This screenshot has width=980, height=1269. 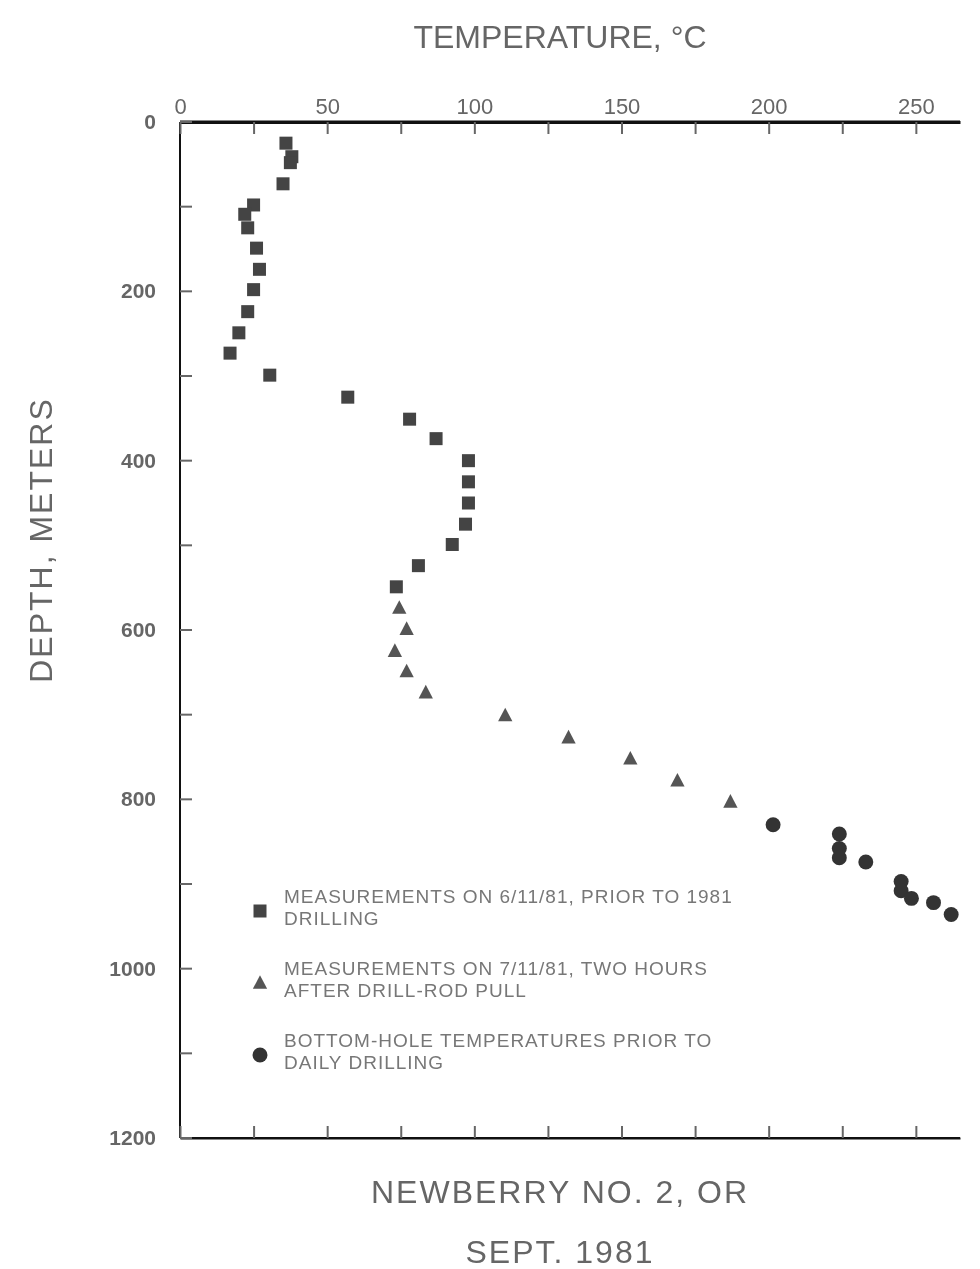 What do you see at coordinates (496, 979) in the screenshot?
I see `legend-label: MEASUREMENTS ON 7/11/81, TWO HOURS AFTER DRILL-ROD PULL` at bounding box center [496, 979].